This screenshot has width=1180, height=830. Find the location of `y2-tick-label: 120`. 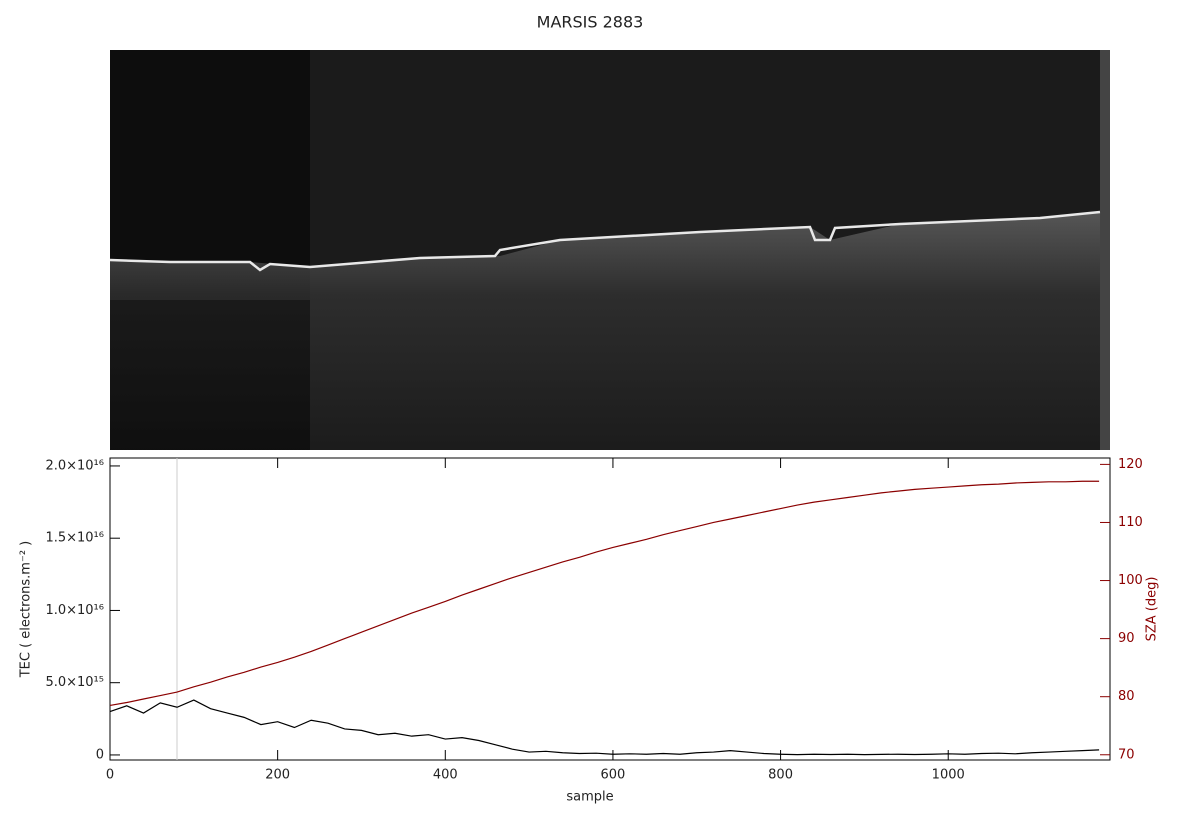

y2-tick-label: 120 is located at coordinates (1130, 464).